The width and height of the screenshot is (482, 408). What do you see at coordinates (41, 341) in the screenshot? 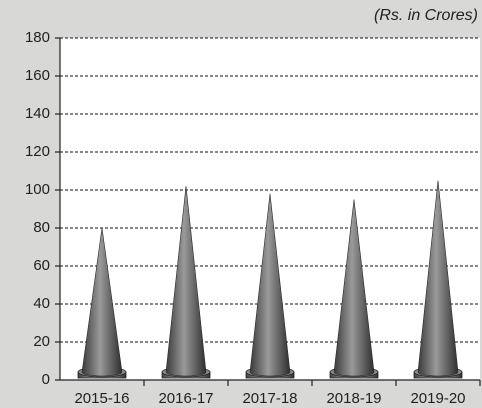
I see `y-tick-label: 20` at bounding box center [41, 341].